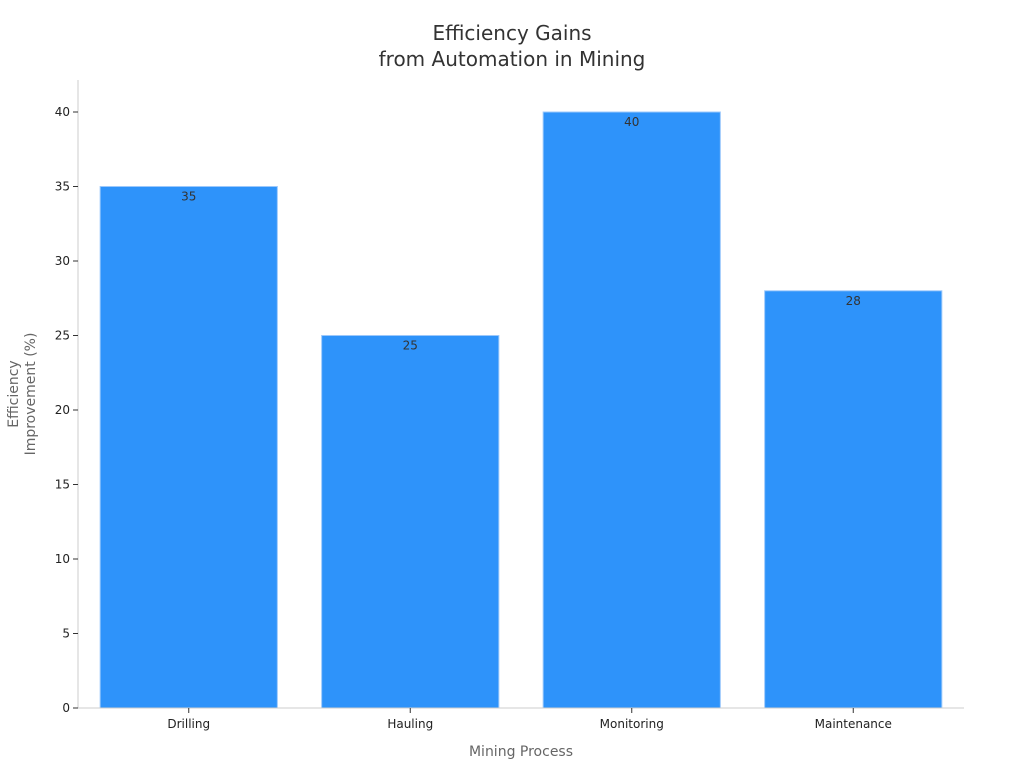 The width and height of the screenshot is (1024, 772). What do you see at coordinates (410, 346) in the screenshot?
I see `data-label-hauling: 25` at bounding box center [410, 346].